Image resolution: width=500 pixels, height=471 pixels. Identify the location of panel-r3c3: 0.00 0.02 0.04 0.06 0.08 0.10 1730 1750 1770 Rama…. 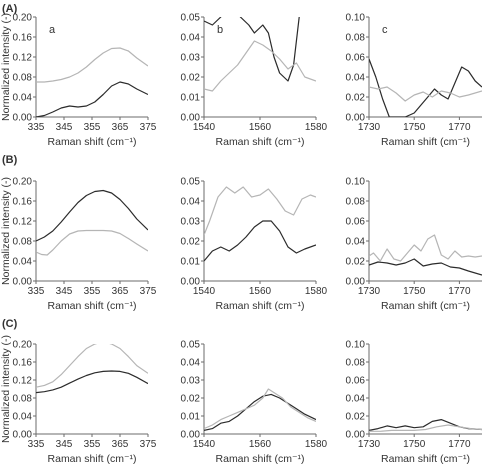
(414, 402).